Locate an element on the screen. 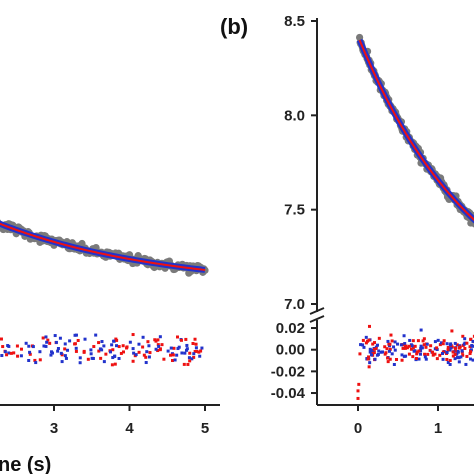  left-residual-points is located at coordinates (102, 350).